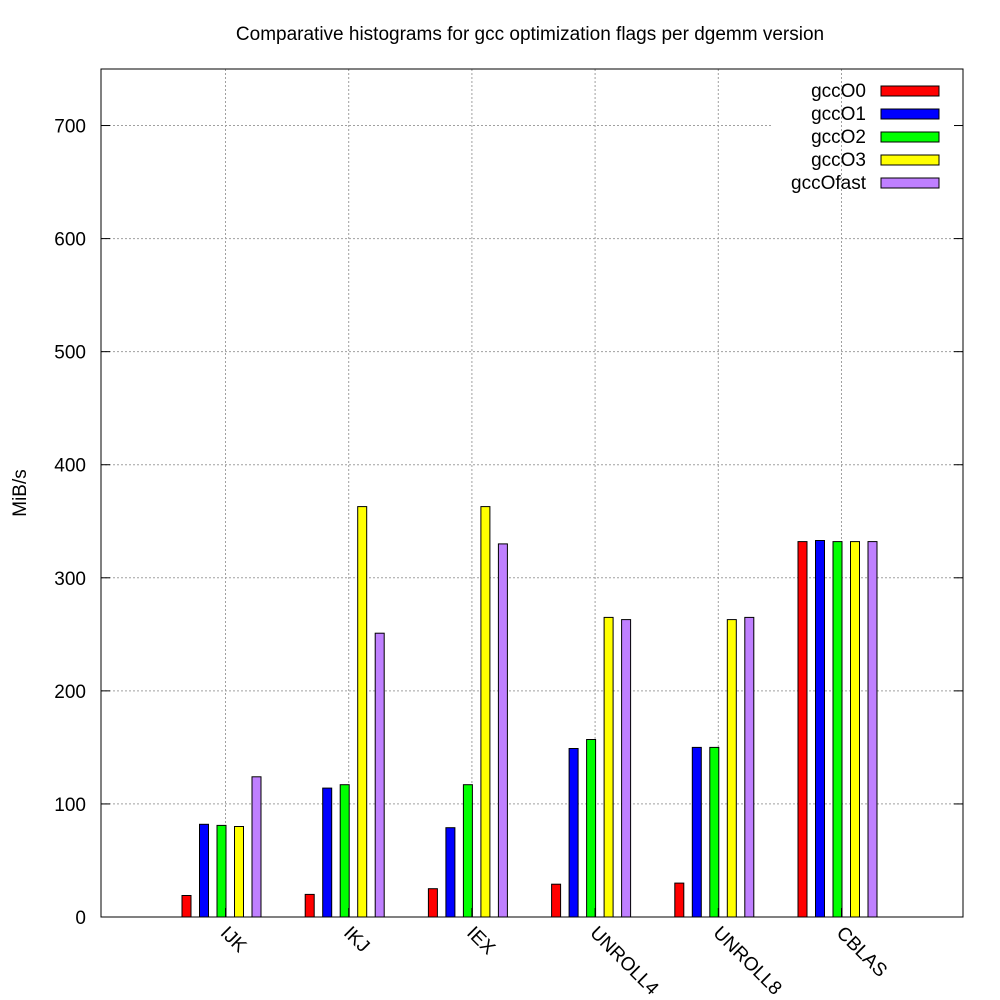 This screenshot has height=1000, width=1000. What do you see at coordinates (70, 466) in the screenshot?
I see `y-tick-label: 400` at bounding box center [70, 466].